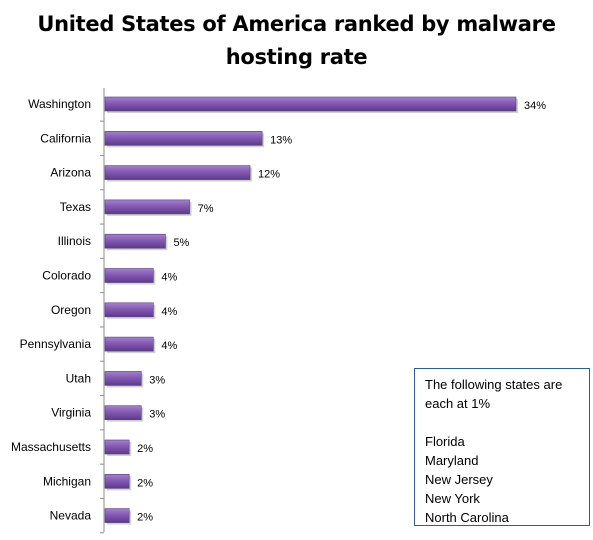  Describe the element at coordinates (452, 460) in the screenshot. I see `note-item: Maryland` at that location.